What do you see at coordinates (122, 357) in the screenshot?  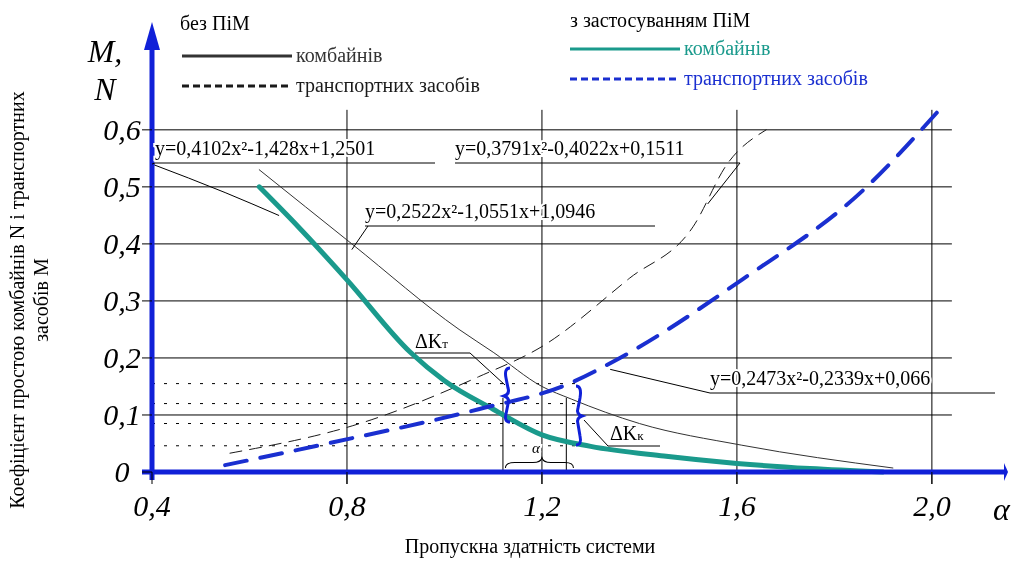 I see `y-tick-label: 0,2` at bounding box center [122, 357].